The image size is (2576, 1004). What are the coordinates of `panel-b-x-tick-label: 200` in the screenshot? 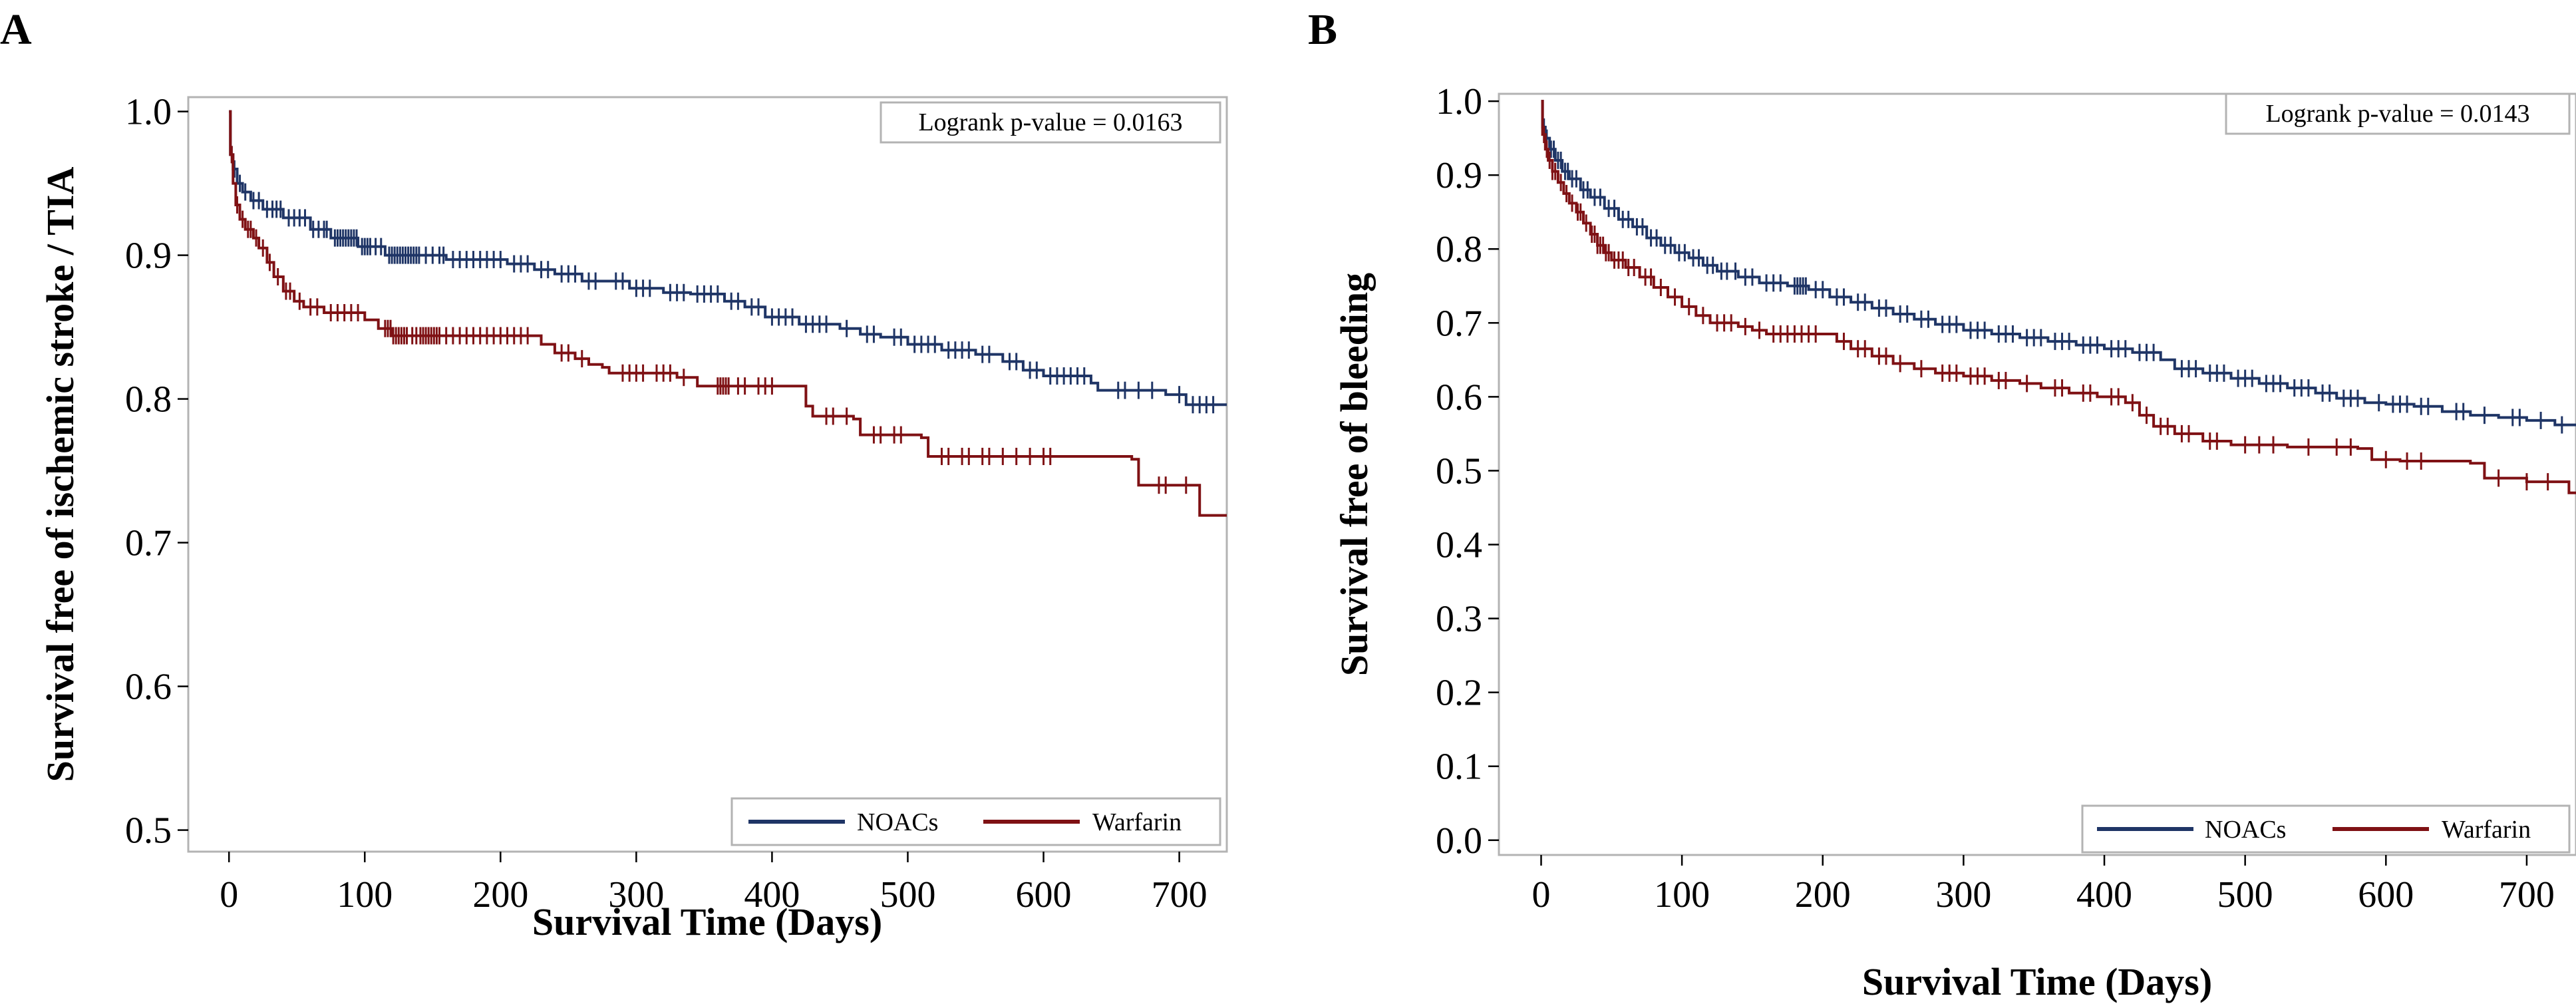 It's located at (1823, 895).